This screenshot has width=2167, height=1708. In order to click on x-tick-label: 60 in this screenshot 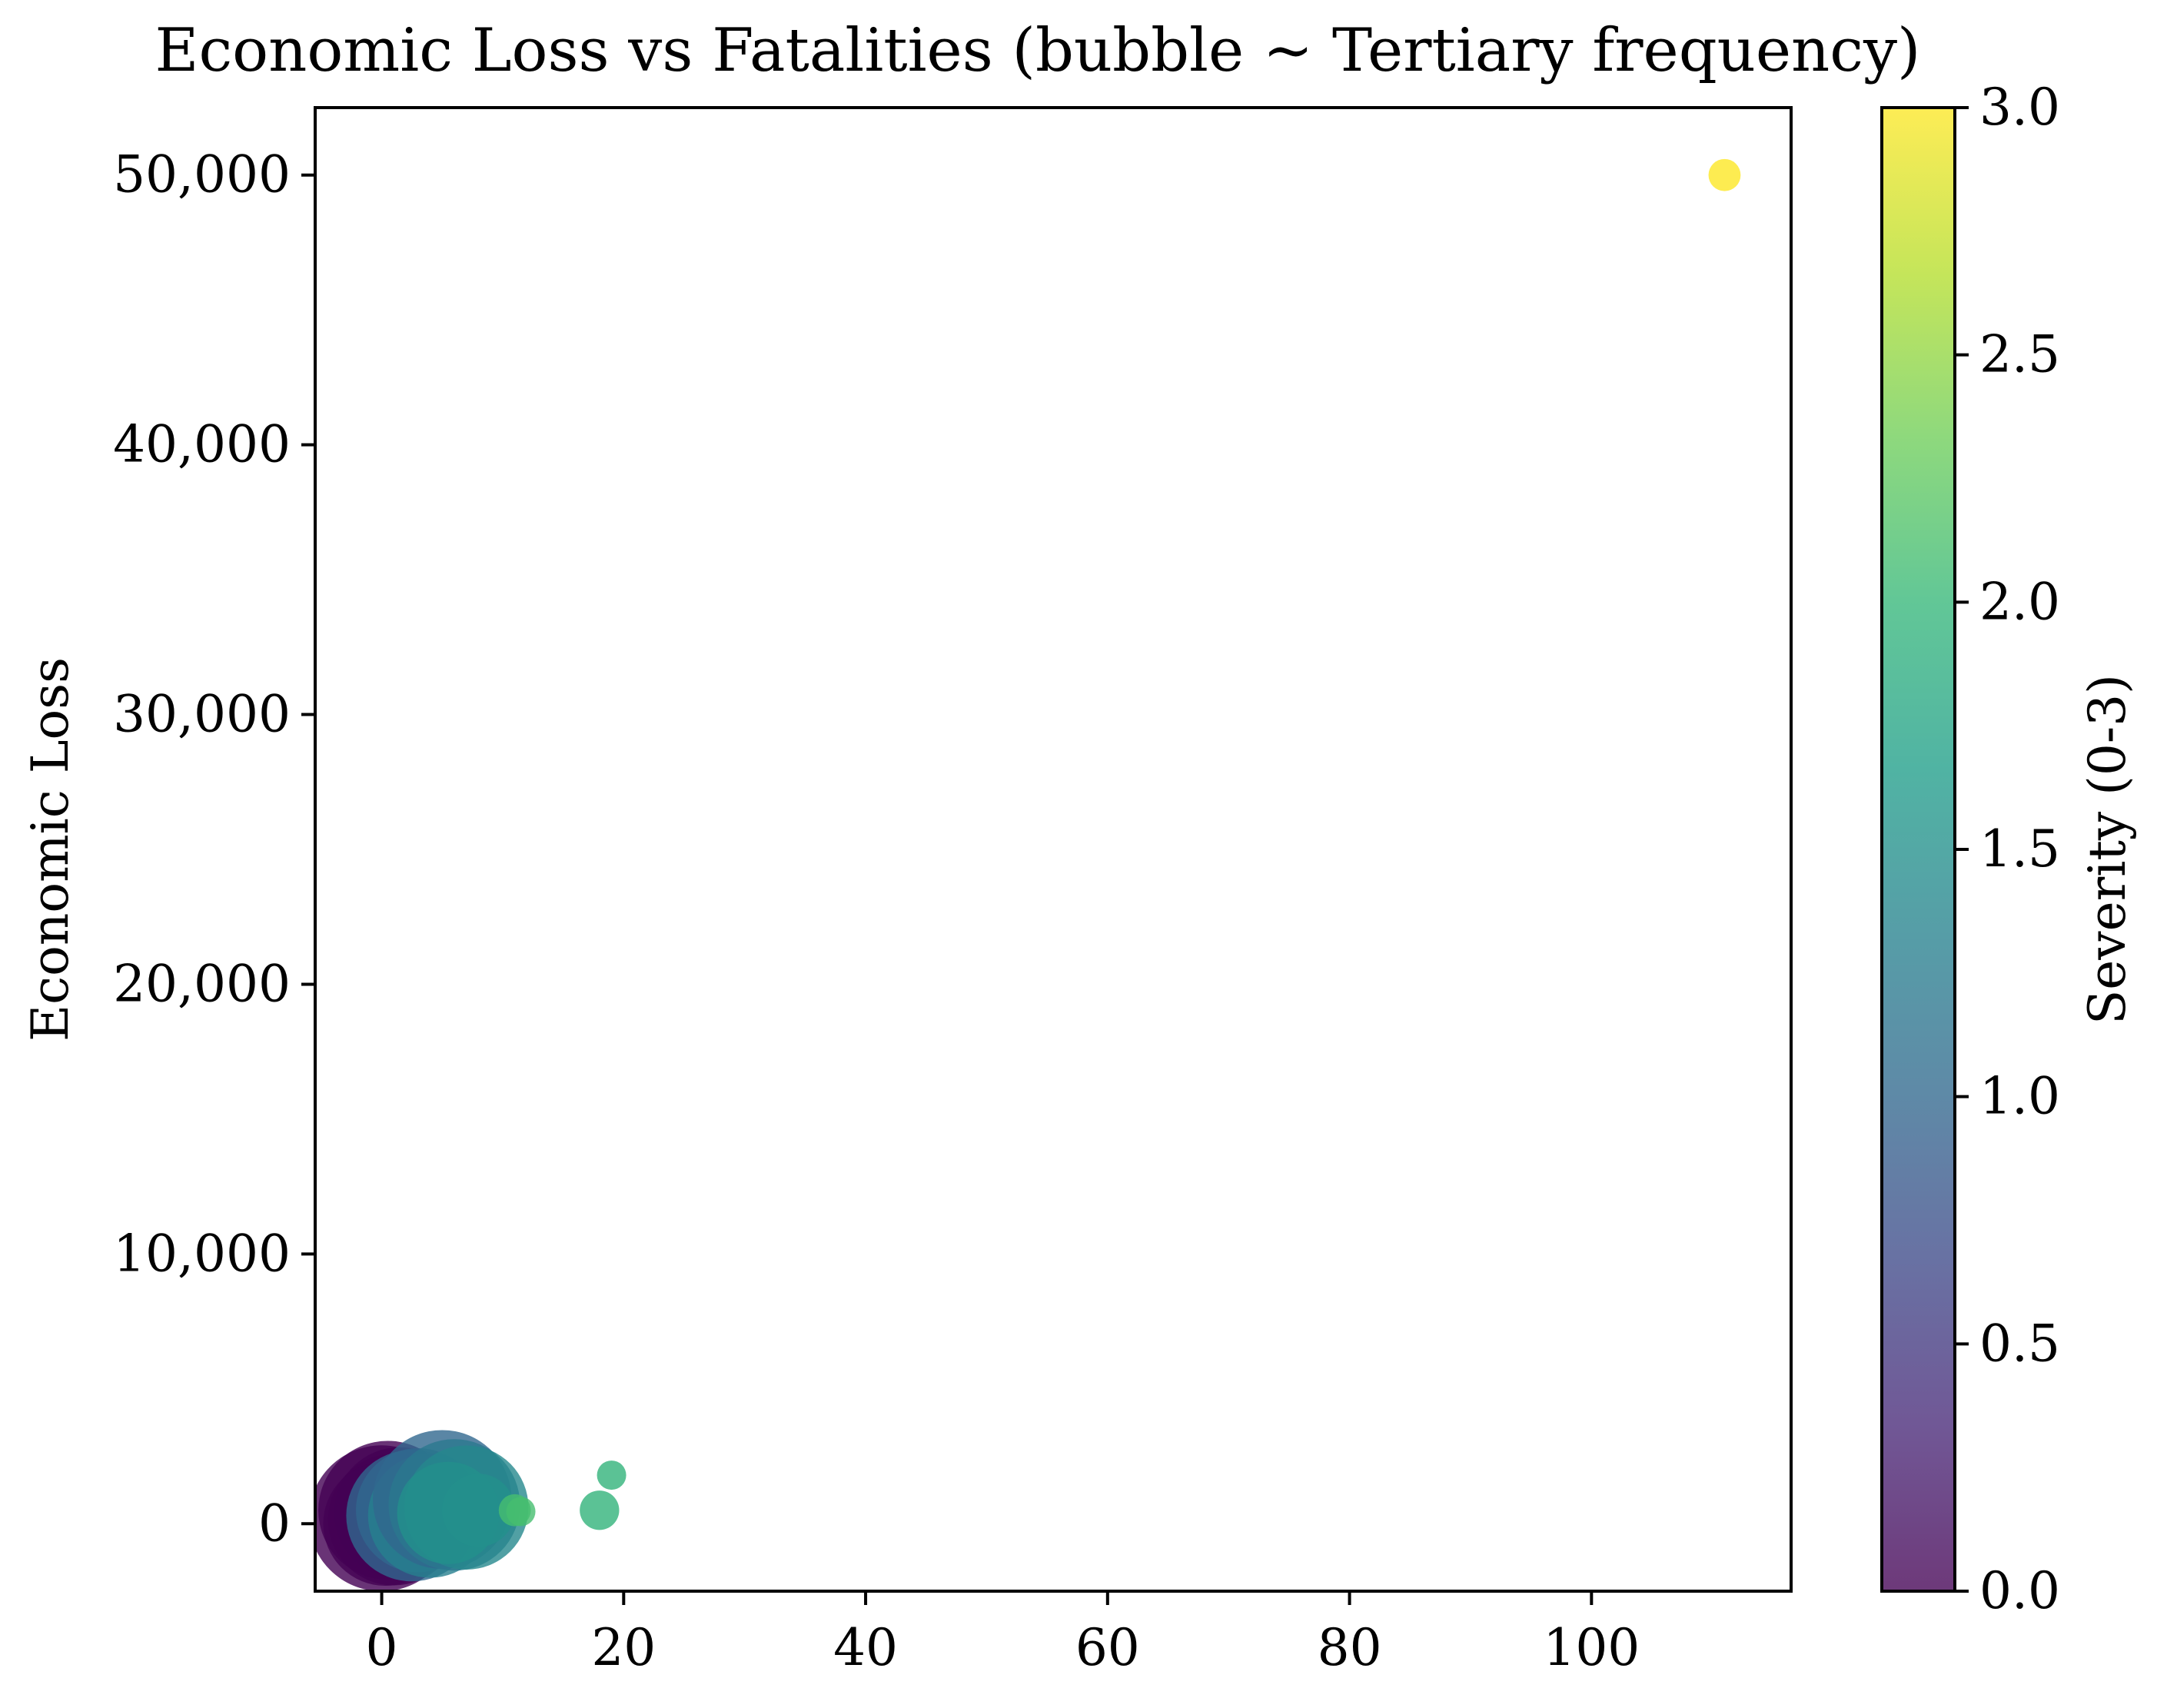, I will do `click(1107, 1648)`.